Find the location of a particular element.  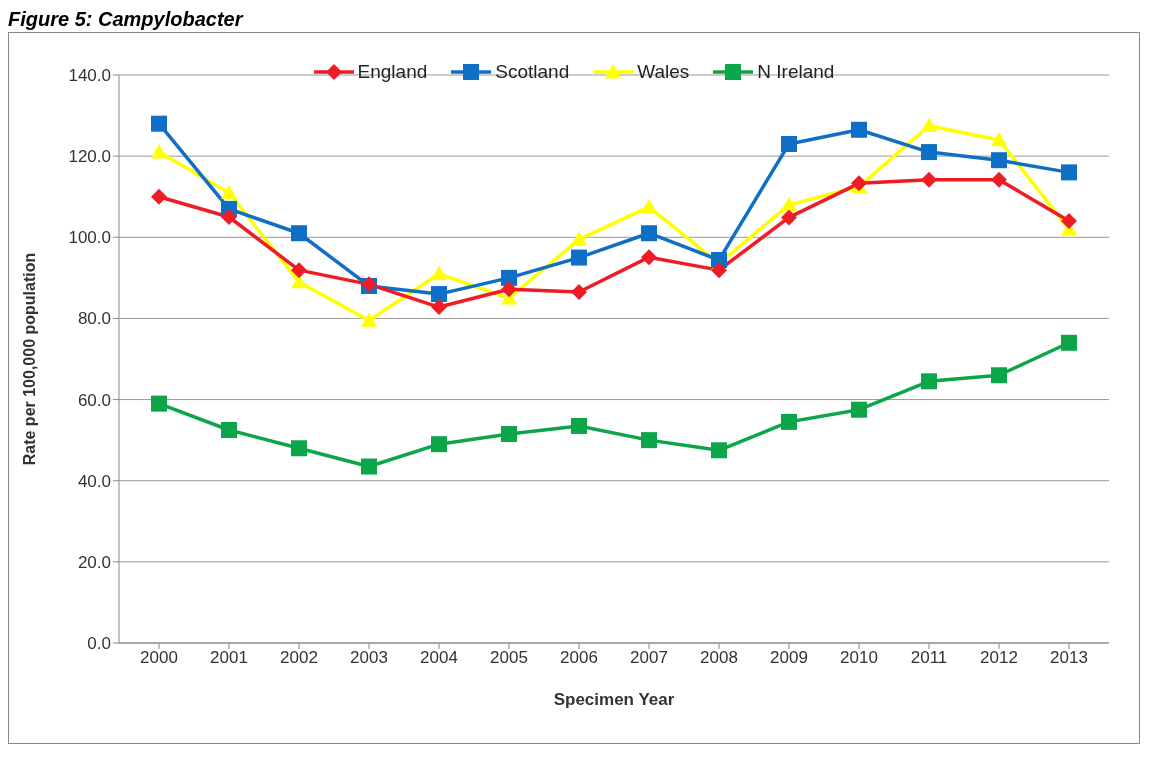

x-tick-label: 2012 is located at coordinates (999, 658).